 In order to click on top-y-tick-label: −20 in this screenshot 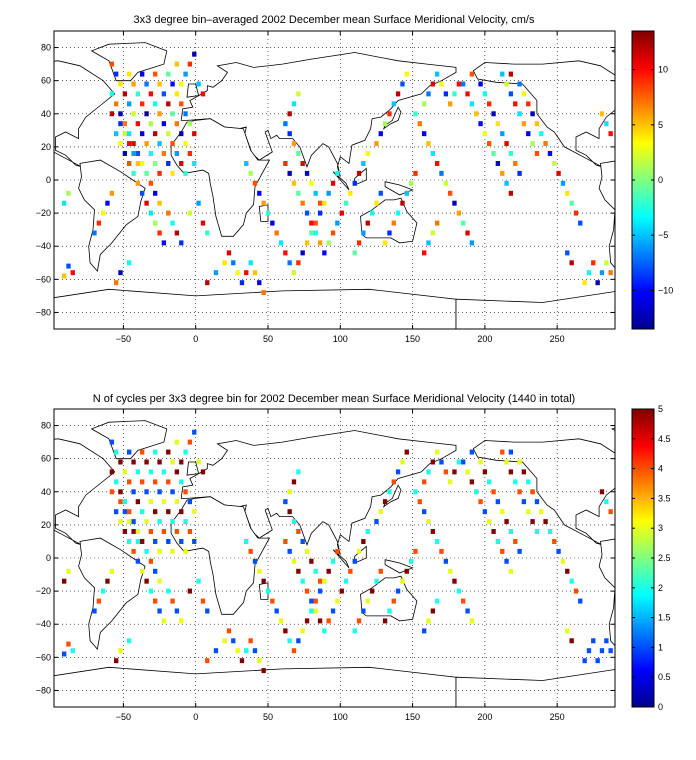, I will do `click(43, 213)`.